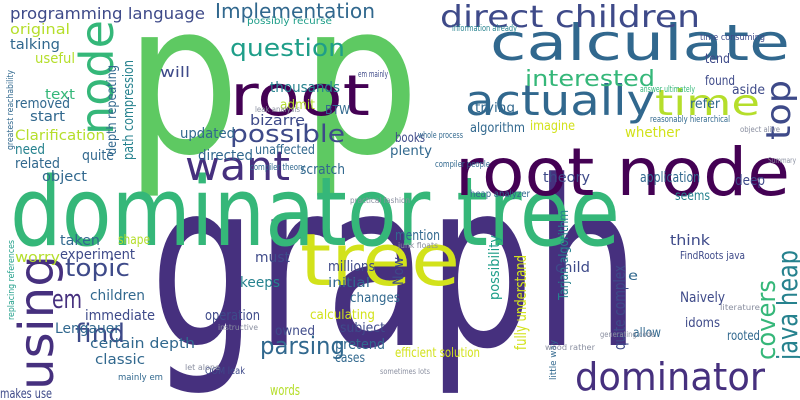 The image size is (800, 400). I want to click on word: OOM leak, so click(225, 371).